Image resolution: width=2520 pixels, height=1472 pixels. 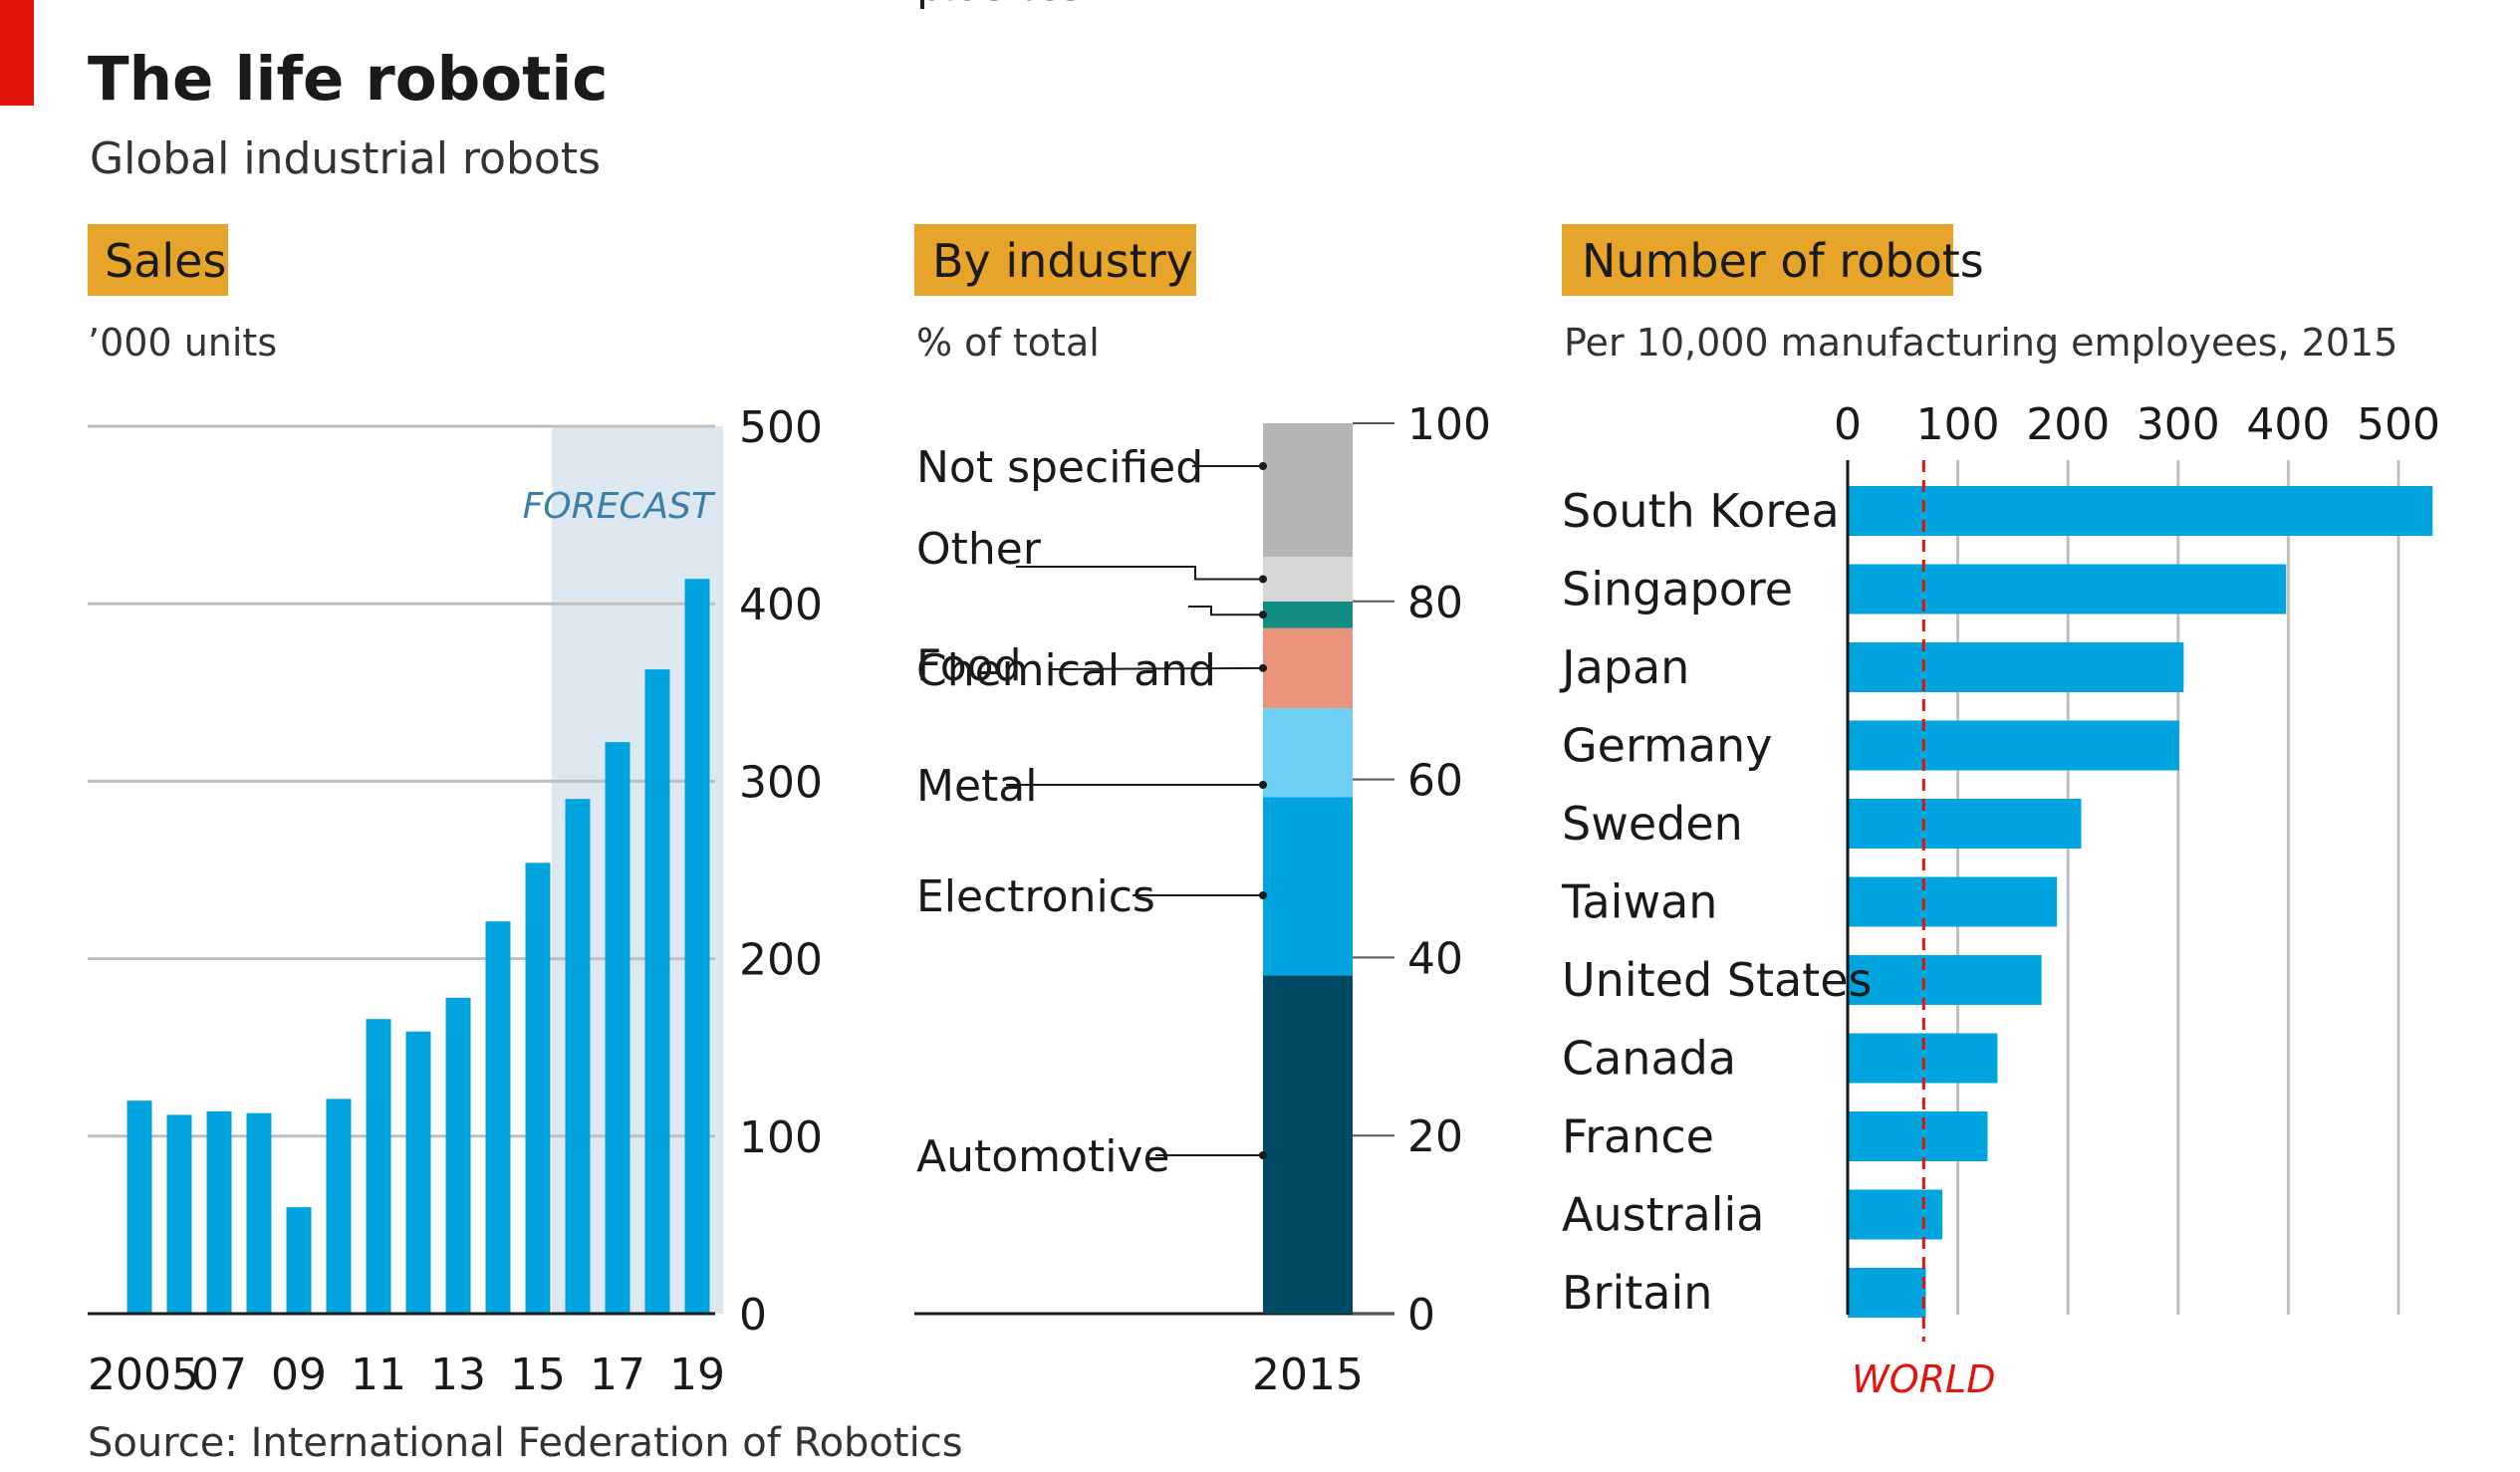 What do you see at coordinates (1649, 1059) in the screenshot?
I see `robots-country-label: Canada` at bounding box center [1649, 1059].